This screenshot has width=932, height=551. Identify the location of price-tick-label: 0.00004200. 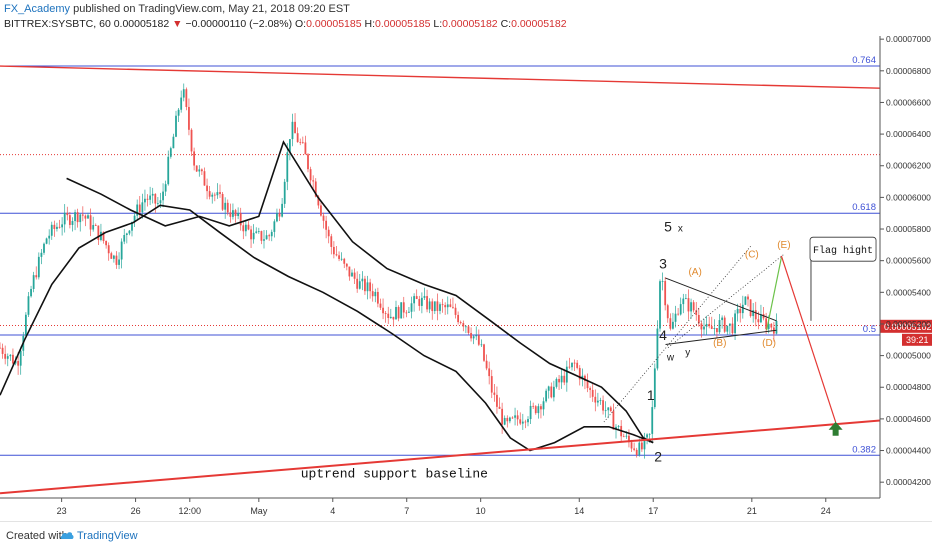
(908, 482).